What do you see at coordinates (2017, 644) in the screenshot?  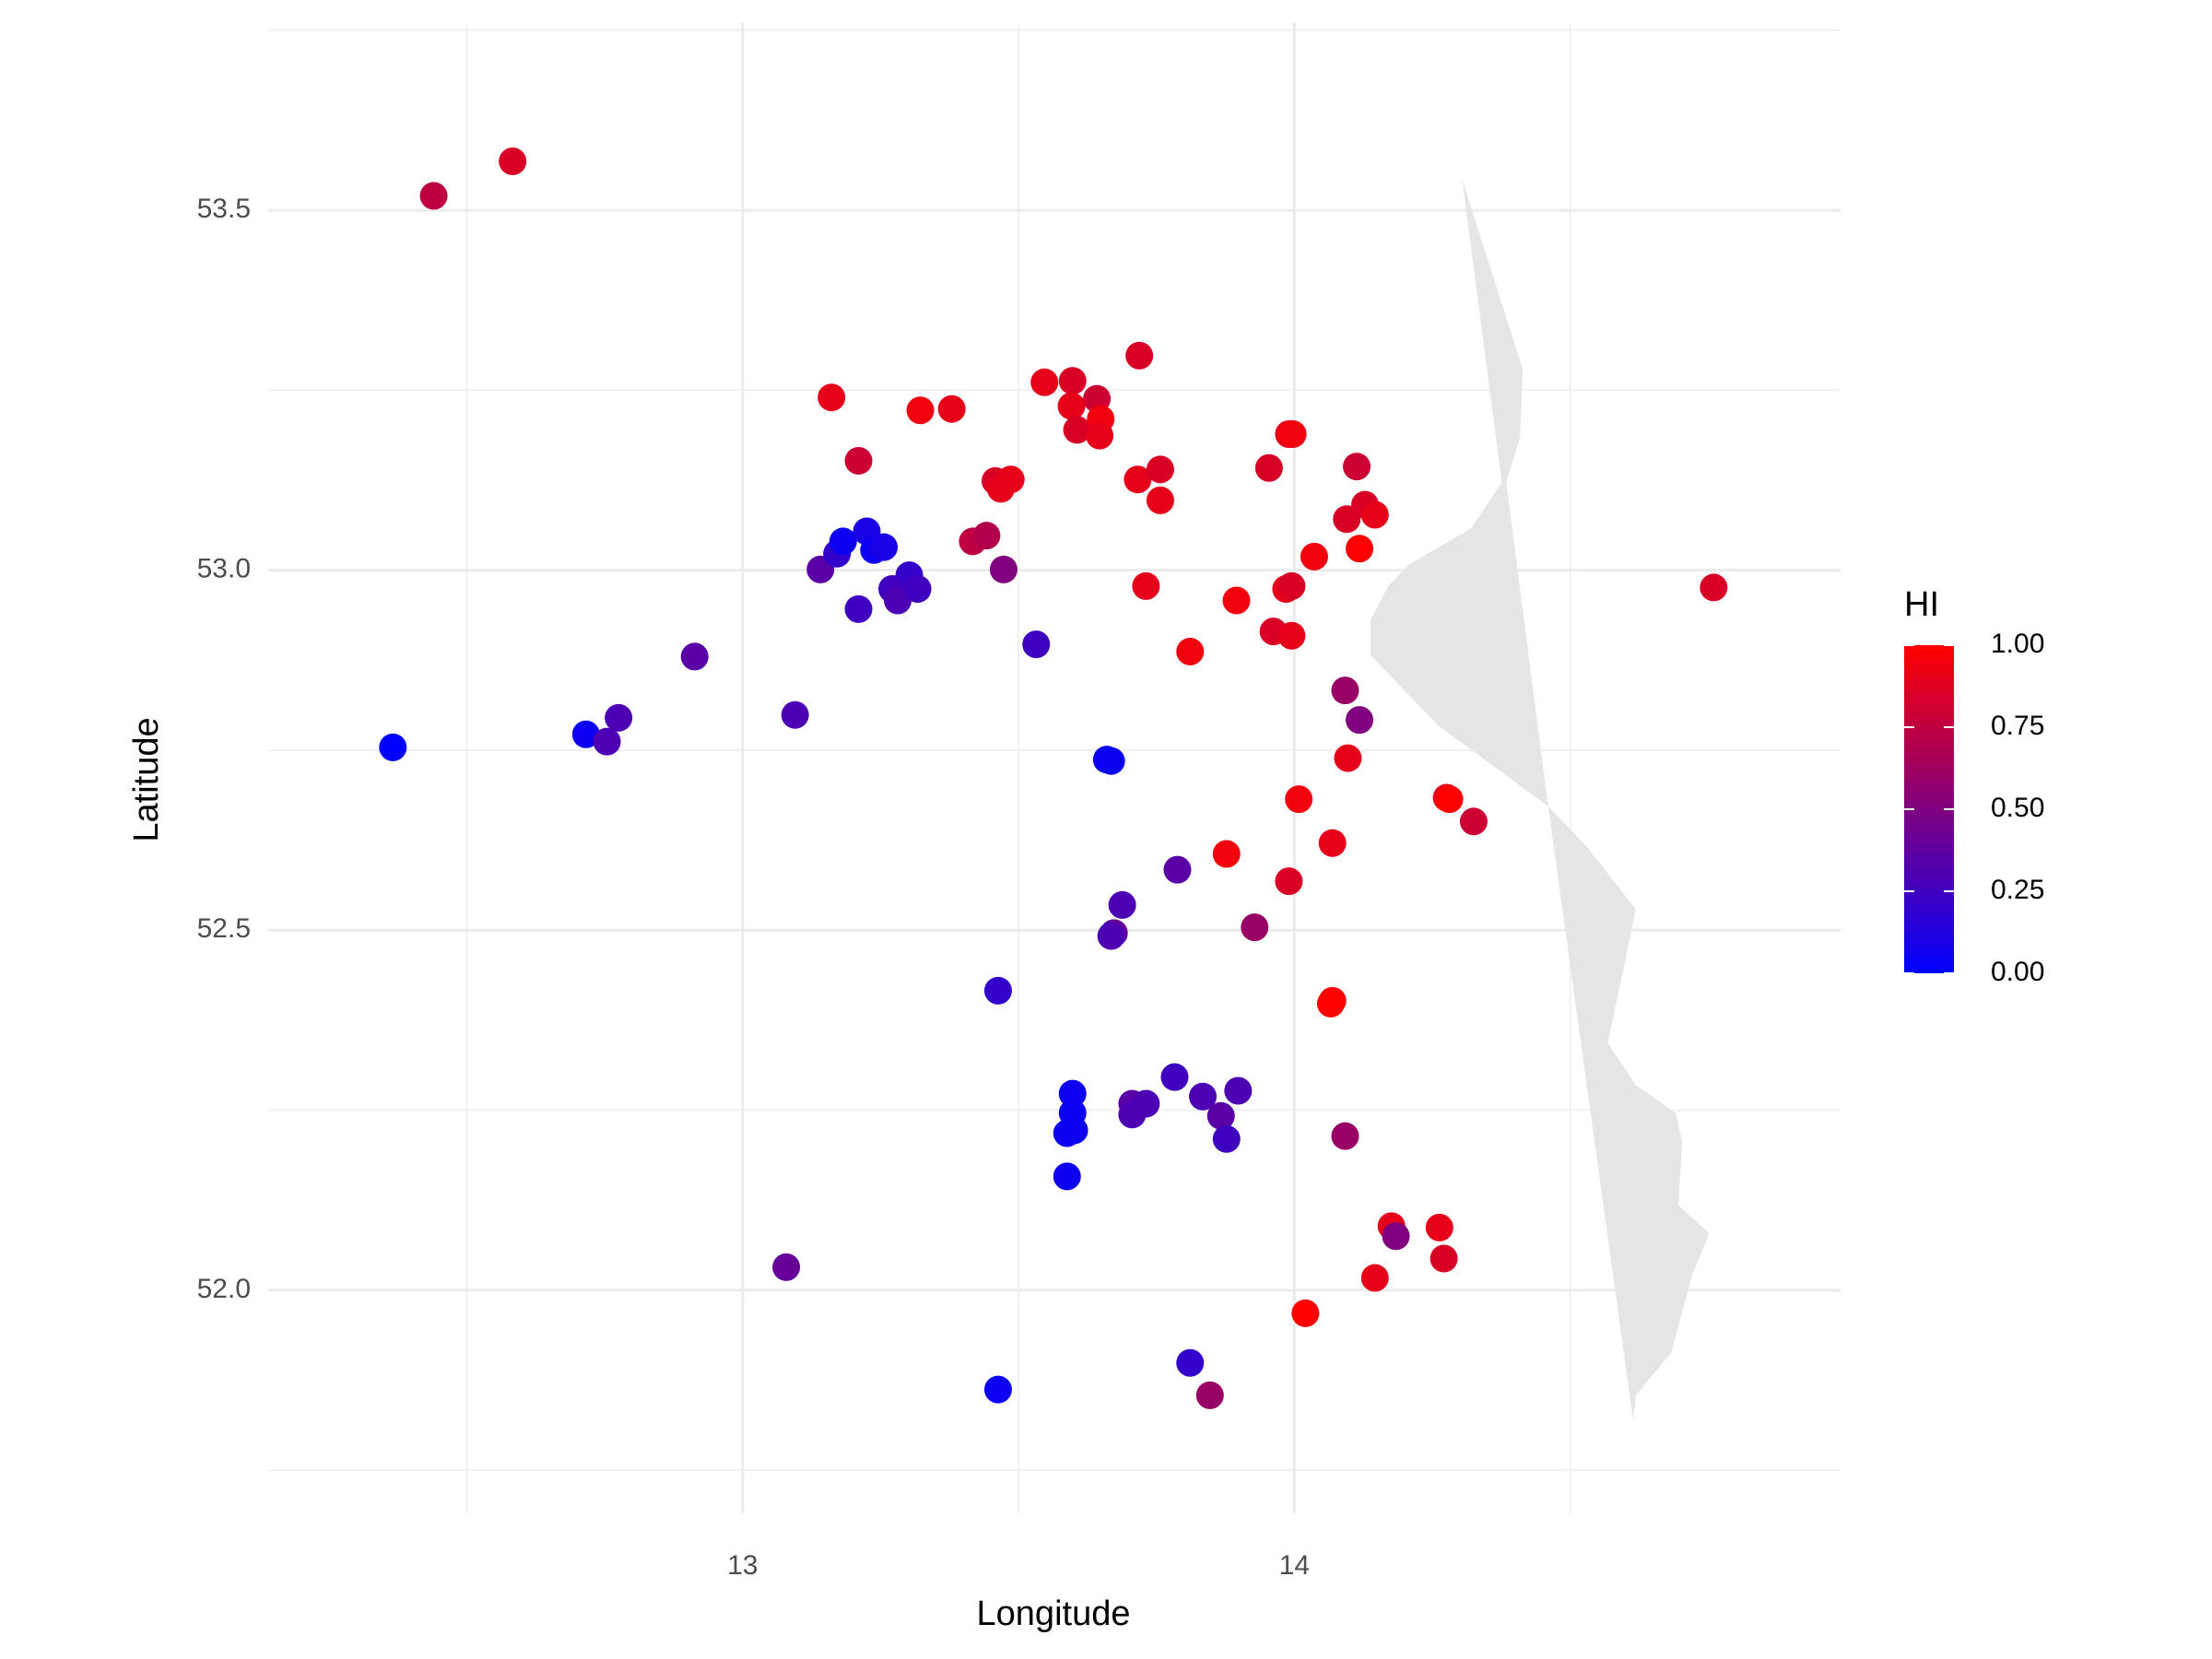 I see `colorbar-tick-label: 1.00` at bounding box center [2017, 644].